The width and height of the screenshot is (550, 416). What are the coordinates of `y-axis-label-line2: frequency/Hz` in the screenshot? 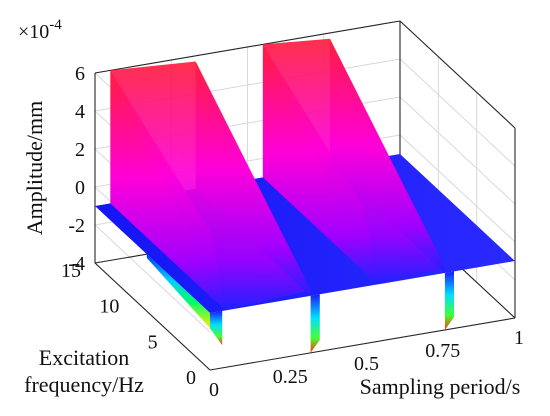 It's located at (84, 384).